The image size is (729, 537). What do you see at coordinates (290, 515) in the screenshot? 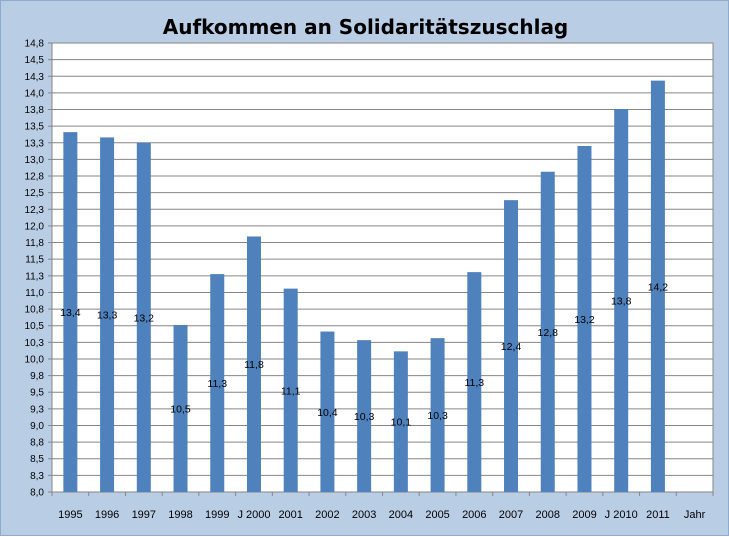
I see `x-tick-label: 2001` at bounding box center [290, 515].